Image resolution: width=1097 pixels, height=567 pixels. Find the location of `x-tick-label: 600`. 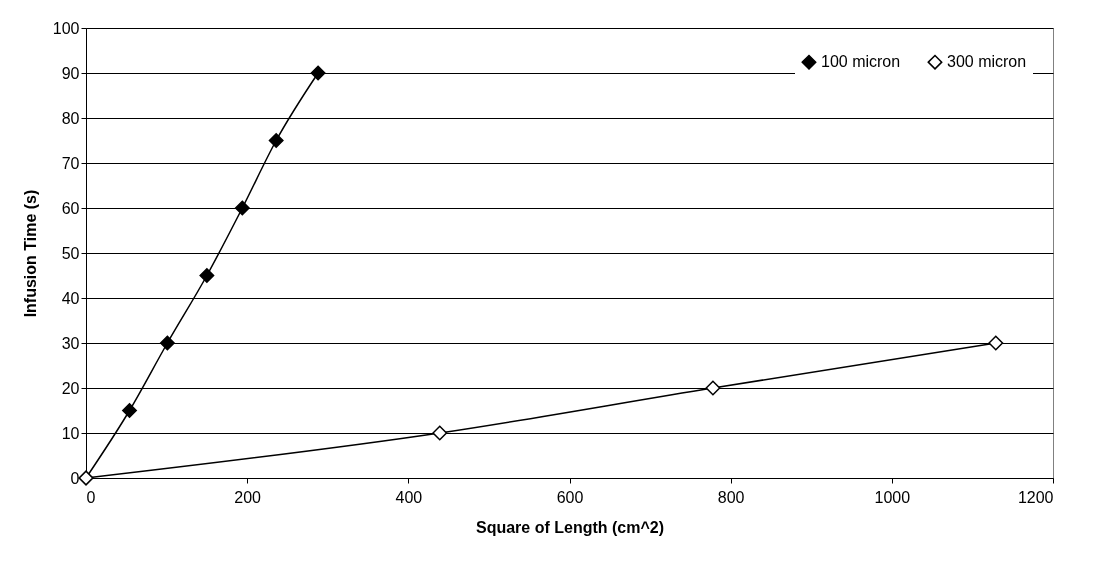

x-tick-label: 600 is located at coordinates (570, 497).